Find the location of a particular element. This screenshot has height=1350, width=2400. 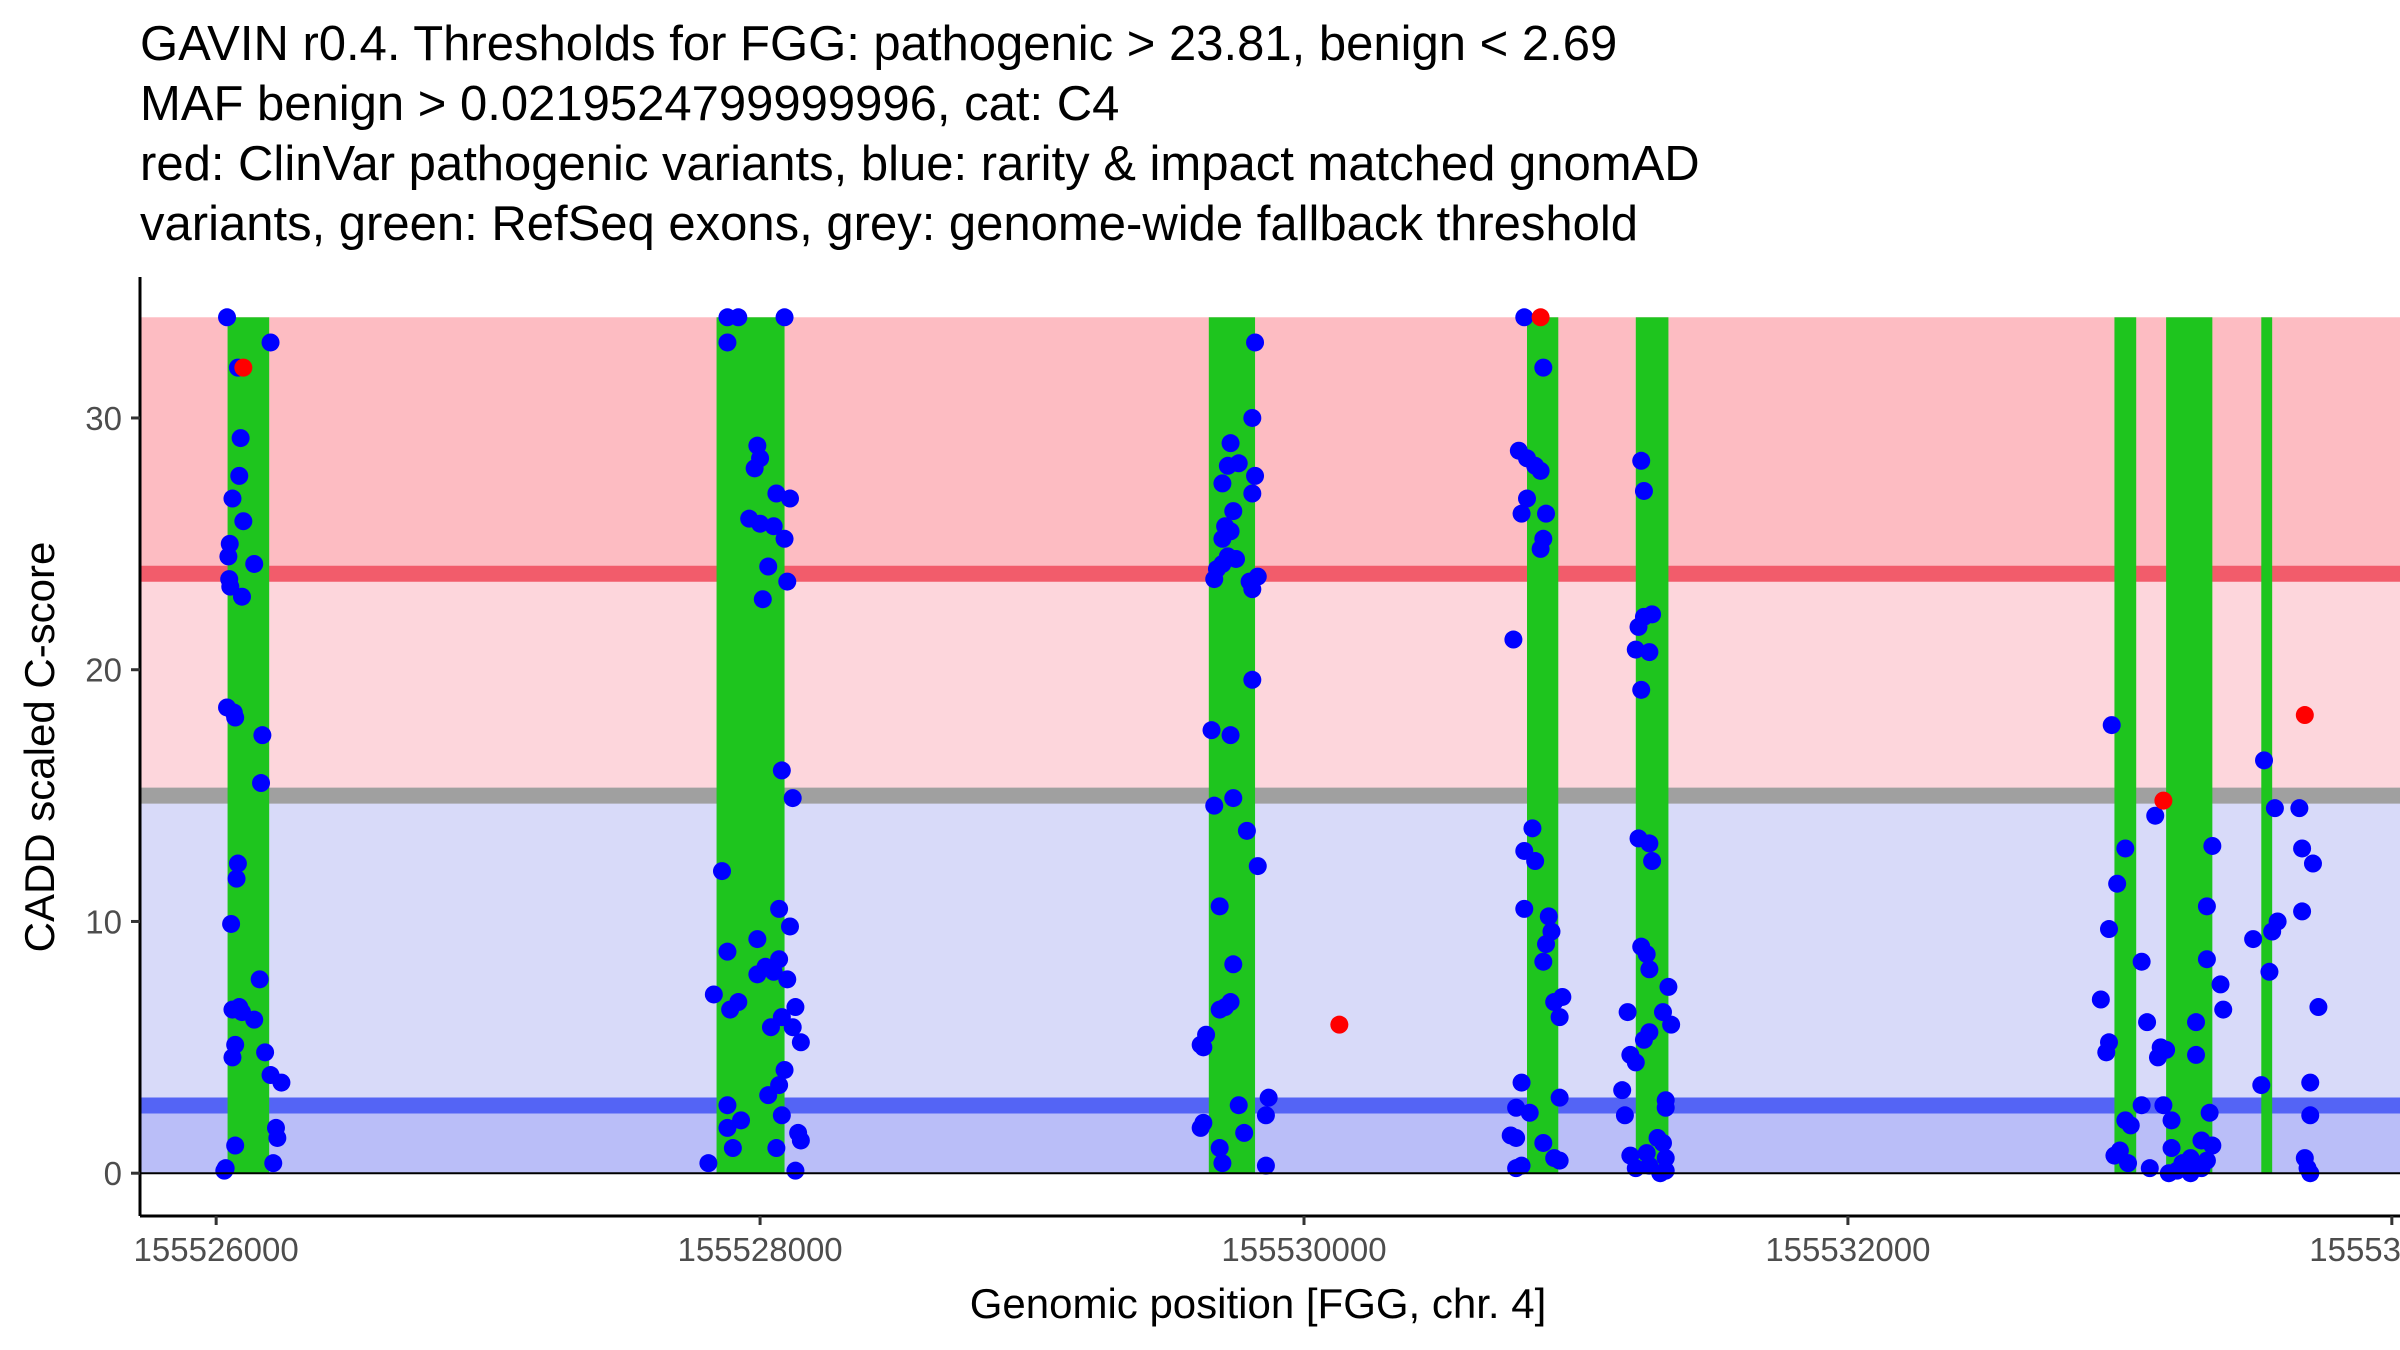

x-tick-label: 155530000 is located at coordinates (1303, 1249).